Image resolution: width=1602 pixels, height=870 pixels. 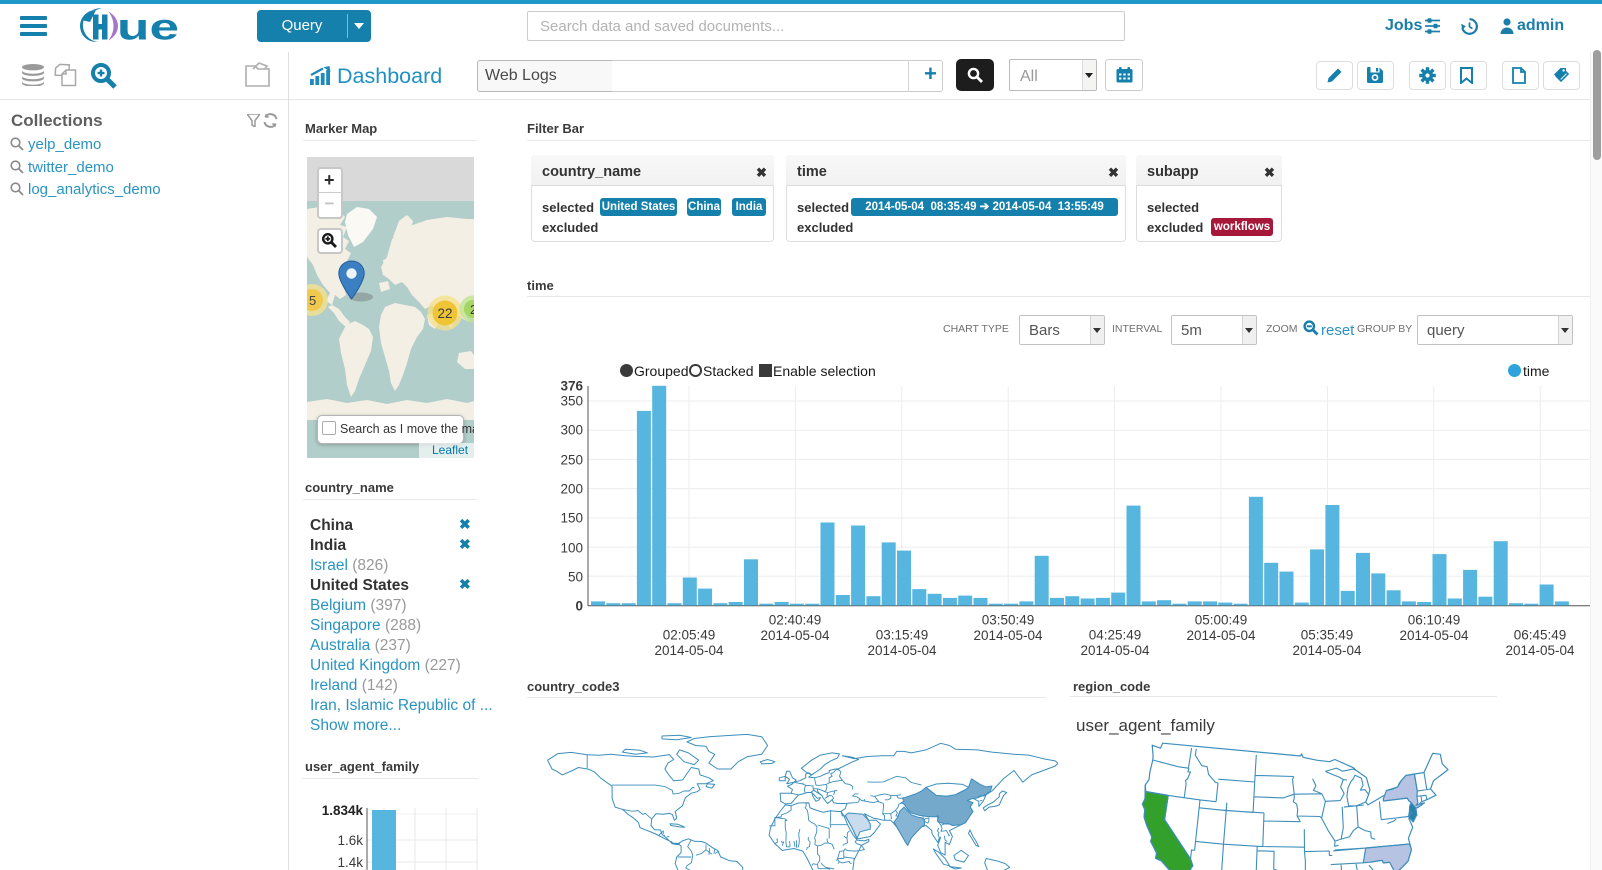 I want to click on svg-text: 350, so click(x=571, y=401).